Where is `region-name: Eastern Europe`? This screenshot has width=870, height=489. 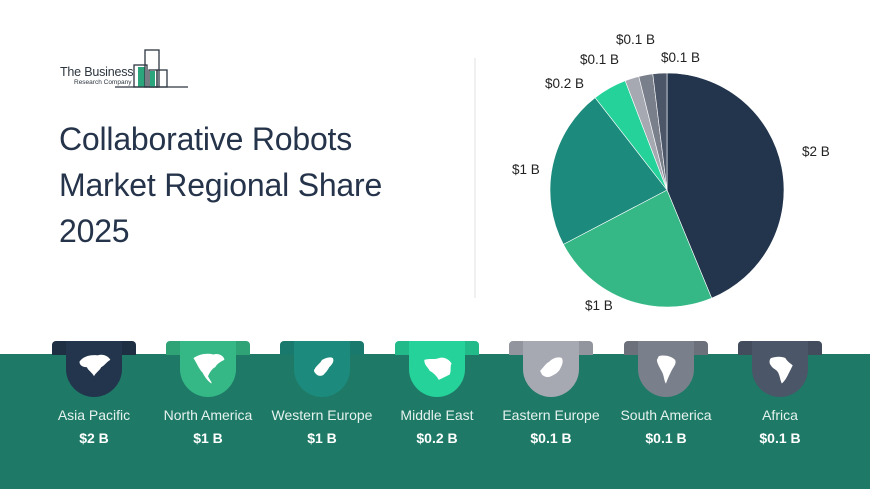 region-name: Eastern Europe is located at coordinates (551, 415).